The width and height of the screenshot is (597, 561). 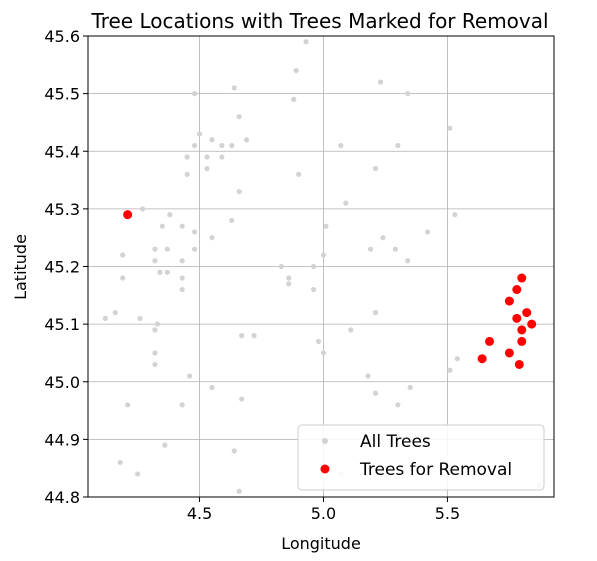 What do you see at coordinates (395, 442) in the screenshot?
I see `legend-label-all-trees: All Trees` at bounding box center [395, 442].